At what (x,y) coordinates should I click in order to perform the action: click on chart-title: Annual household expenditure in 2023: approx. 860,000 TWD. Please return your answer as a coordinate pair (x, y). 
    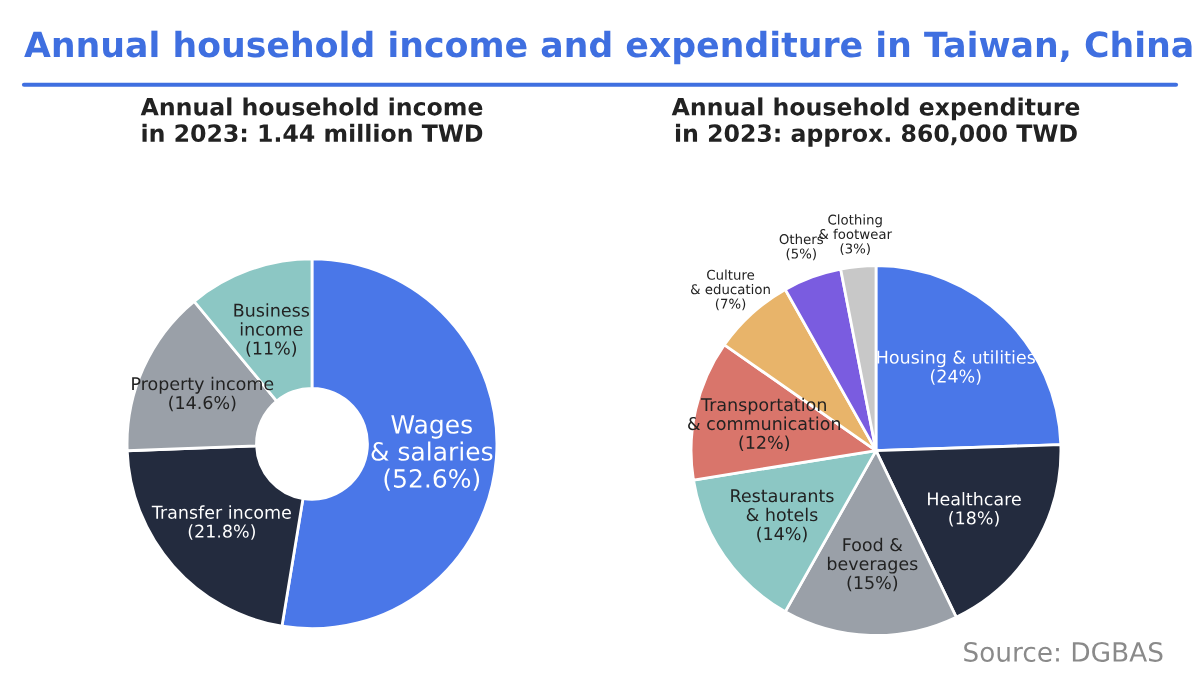
    Looking at the image, I should click on (875, 122).